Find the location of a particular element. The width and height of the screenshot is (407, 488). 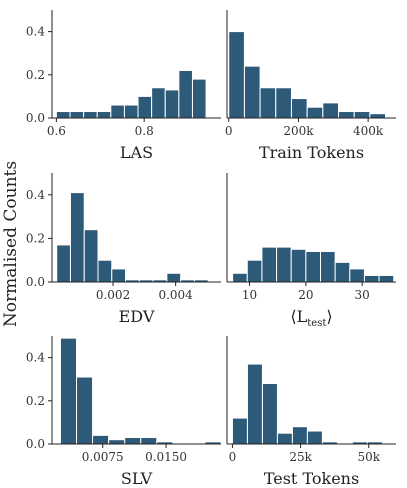

panel-5: 0.0075 0.0150 0.0 0.2 0.4 SLV is located at coordinates (124, 412).